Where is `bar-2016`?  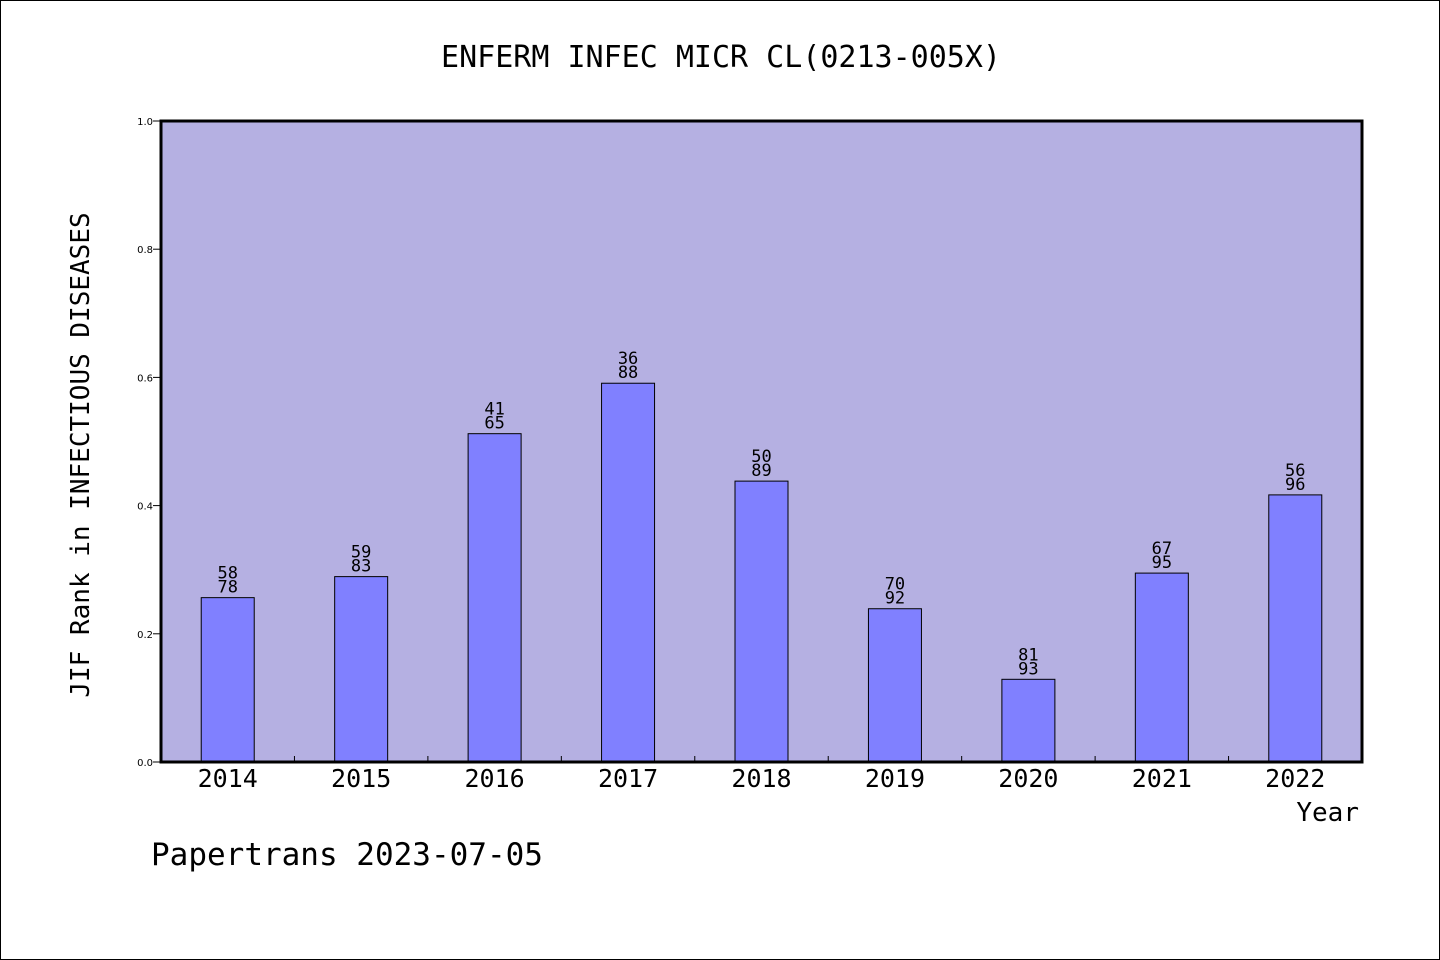
bar-2016 is located at coordinates (494, 598).